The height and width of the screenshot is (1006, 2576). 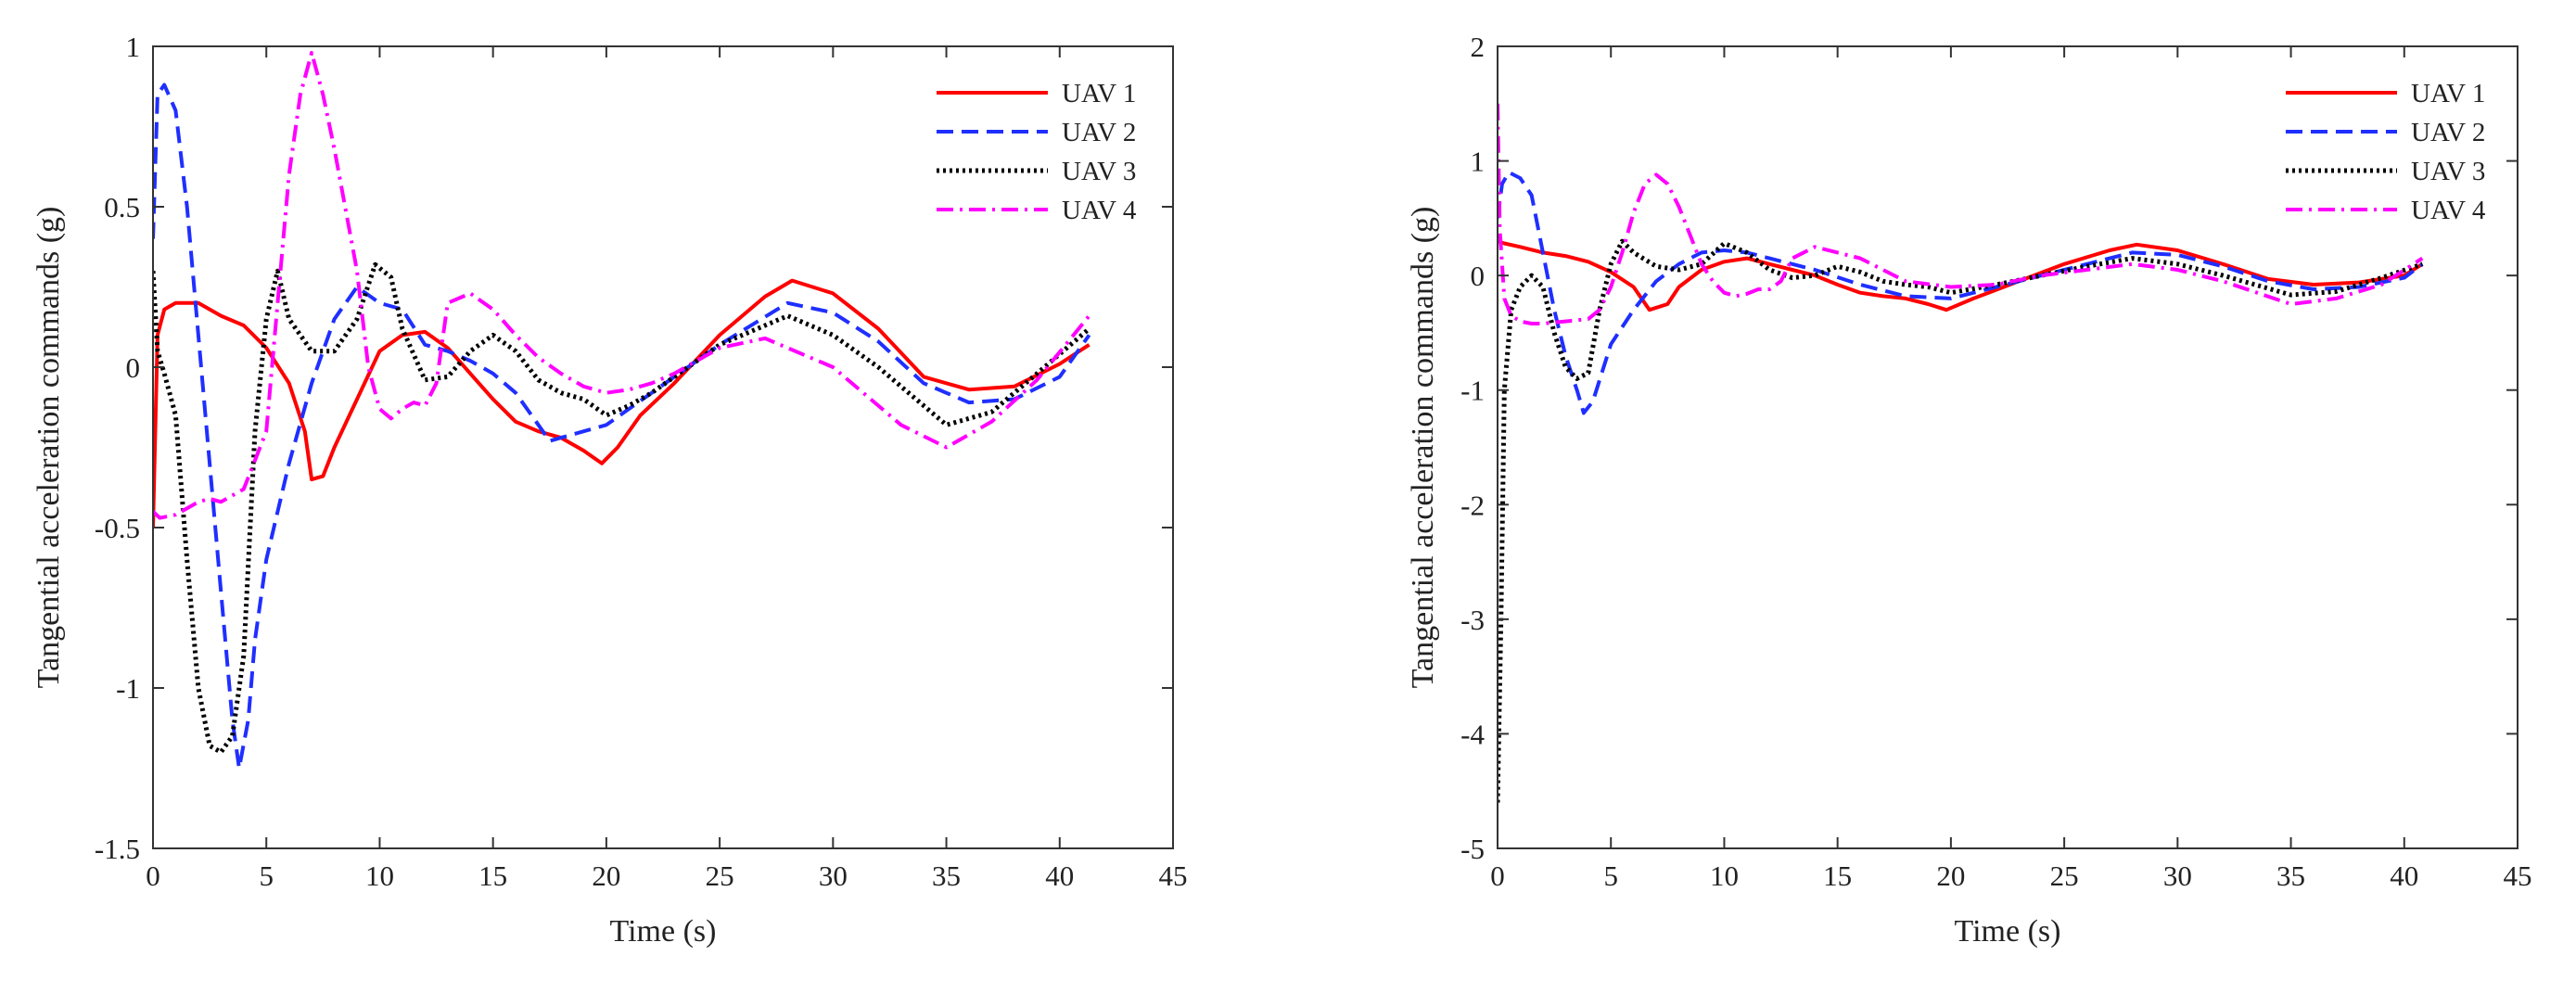 What do you see at coordinates (1478, 47) in the screenshot?
I see `y-tick-label: 2` at bounding box center [1478, 47].